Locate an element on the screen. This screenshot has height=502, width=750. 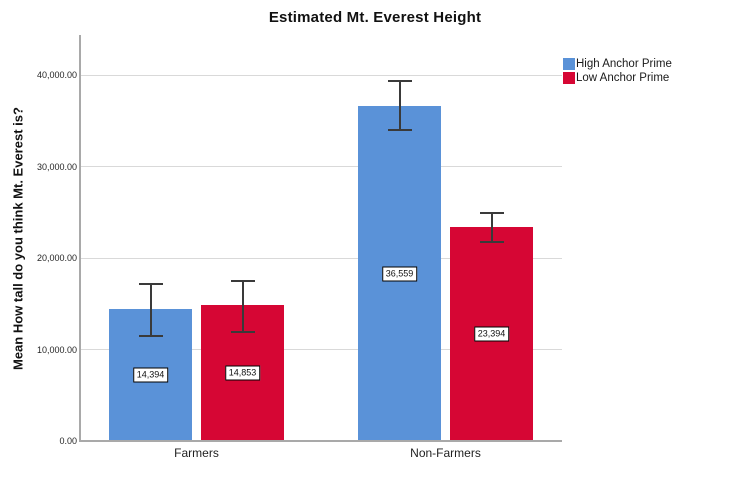
legend-item-high-anchor-prime: High Anchor Prime is located at coordinates (617, 64).